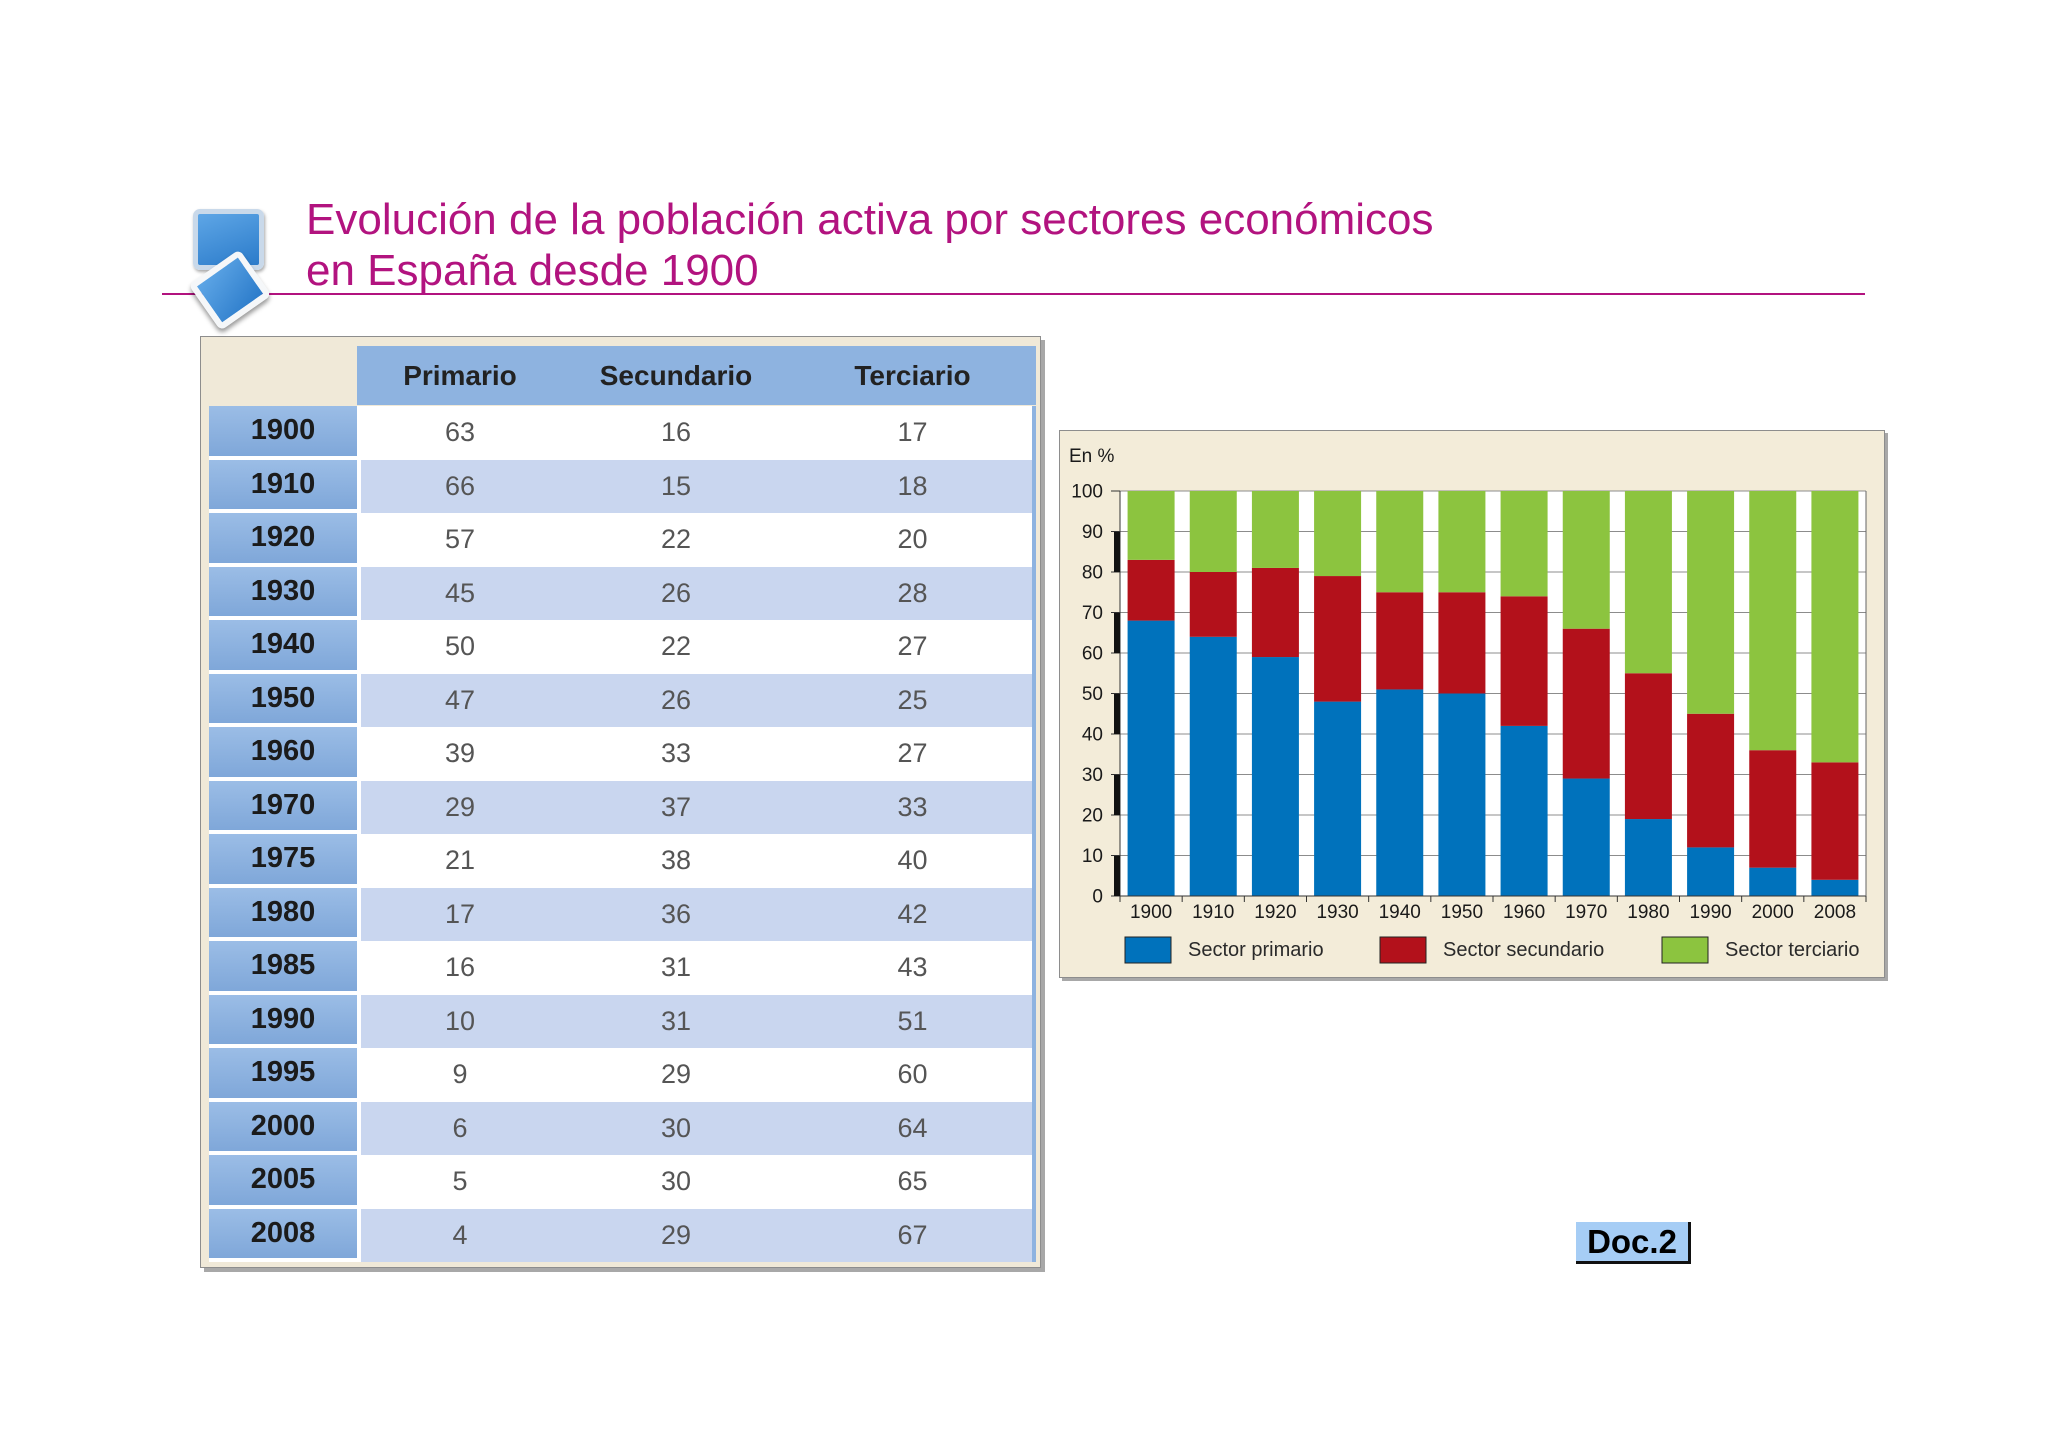 The width and height of the screenshot is (2048, 1447). Describe the element at coordinates (1773, 881) in the screenshot. I see `bar-sector-primario-2000` at that location.